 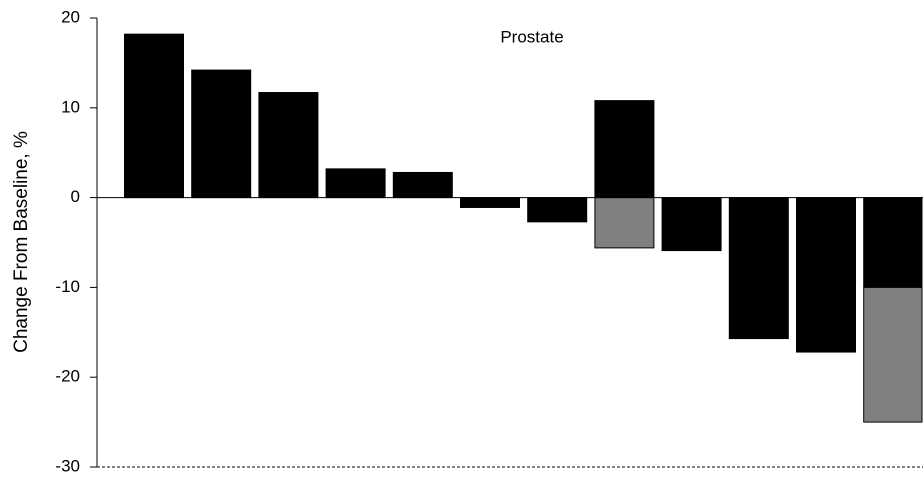 What do you see at coordinates (70, 106) in the screenshot?
I see `y-tick-label: 10` at bounding box center [70, 106].